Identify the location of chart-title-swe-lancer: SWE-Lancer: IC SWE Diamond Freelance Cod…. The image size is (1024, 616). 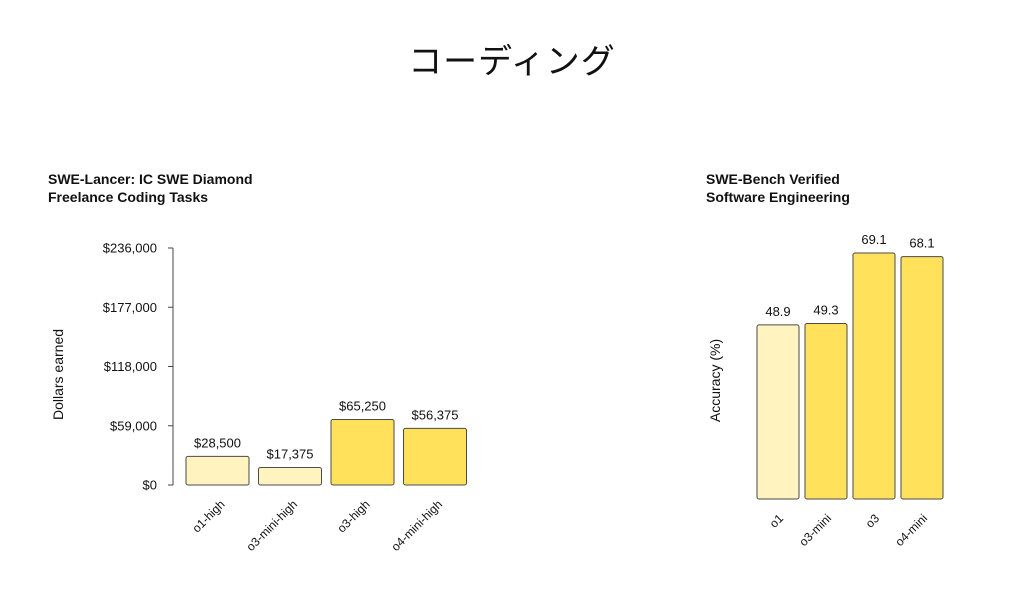
(150, 188).